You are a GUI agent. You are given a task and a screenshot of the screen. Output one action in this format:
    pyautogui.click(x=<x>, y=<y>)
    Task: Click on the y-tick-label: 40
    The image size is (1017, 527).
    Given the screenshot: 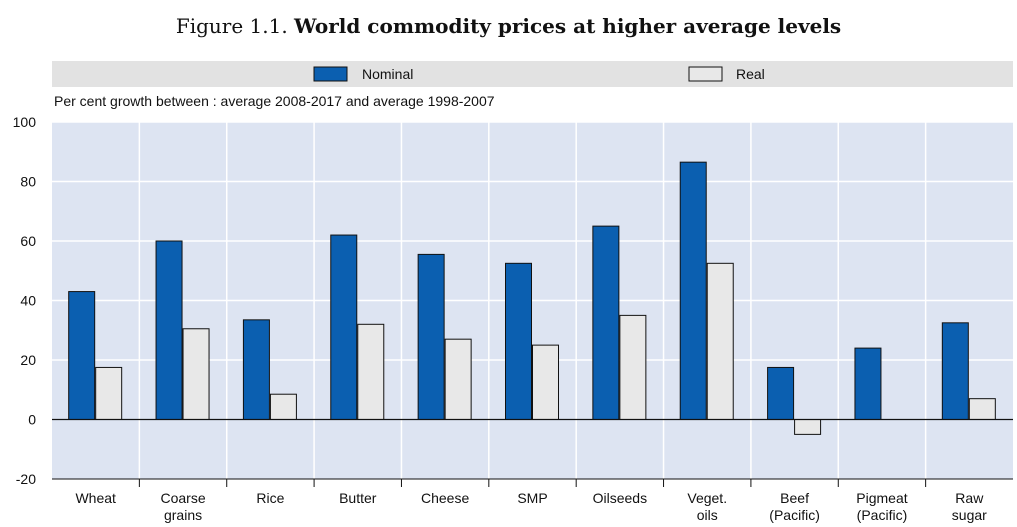 What is the action you would take?
    pyautogui.click(x=28, y=301)
    